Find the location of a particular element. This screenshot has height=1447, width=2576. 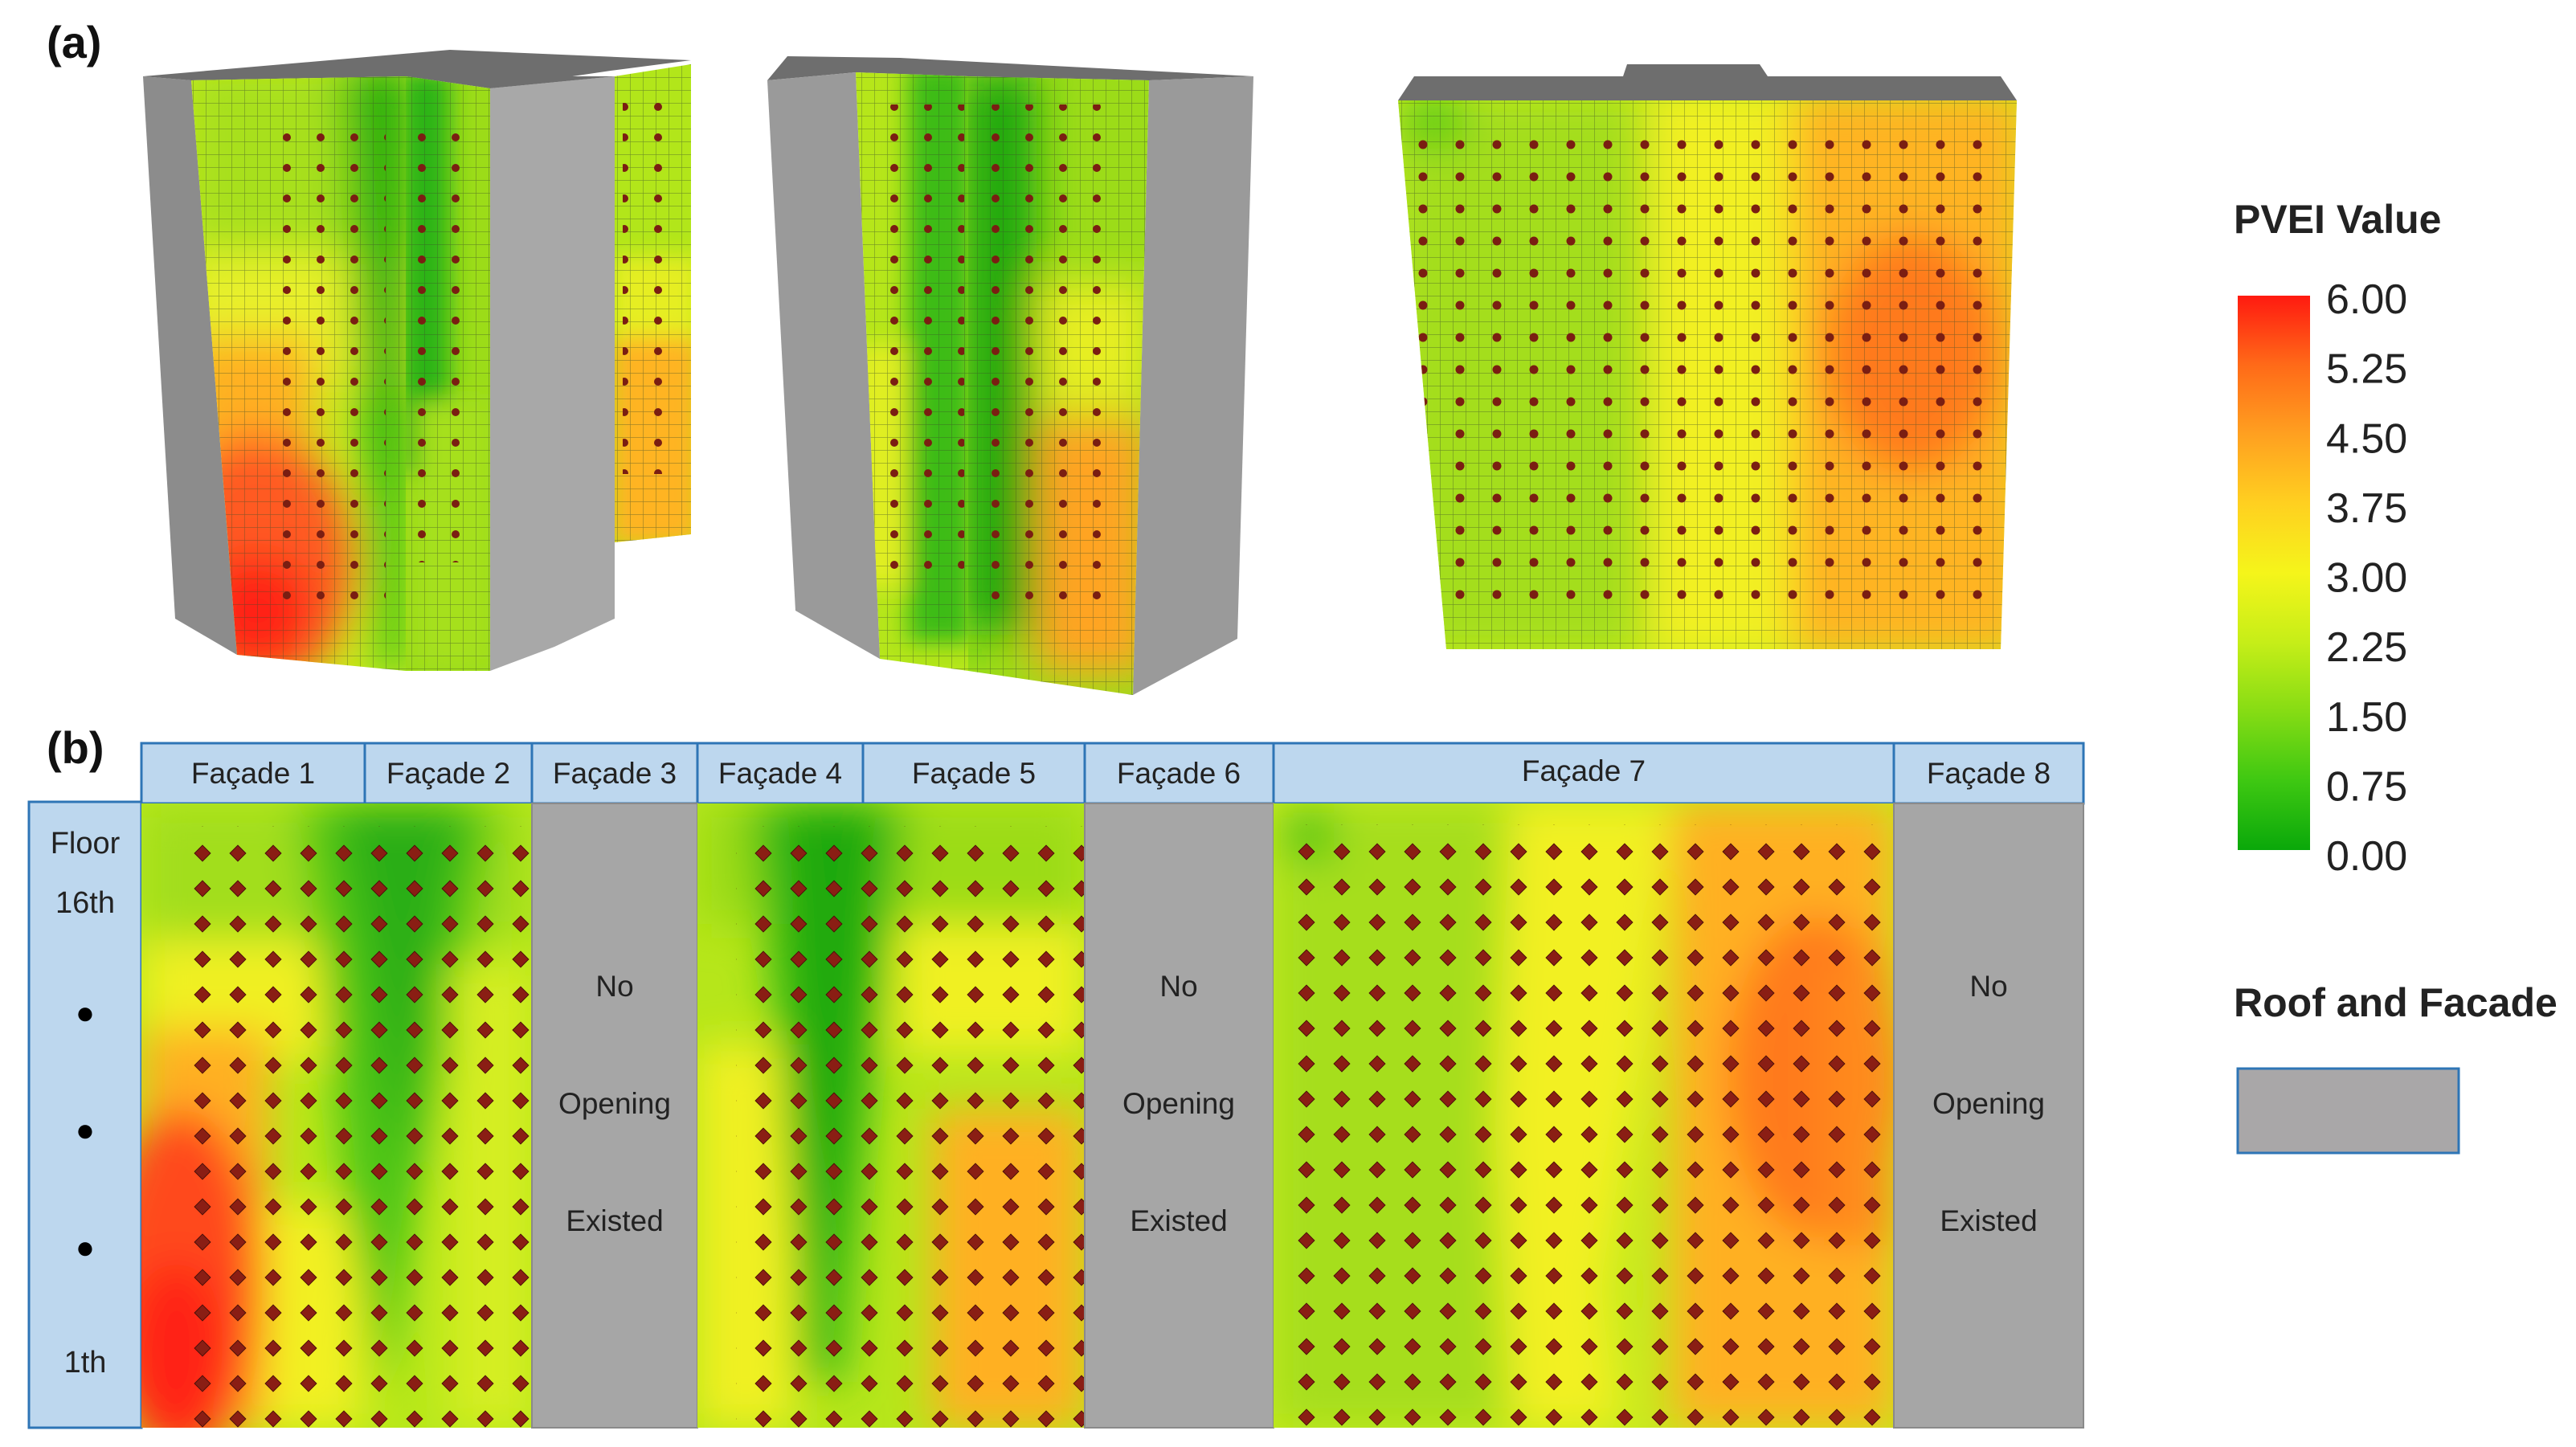

header-facade-4: Façade 4 is located at coordinates (780, 773).